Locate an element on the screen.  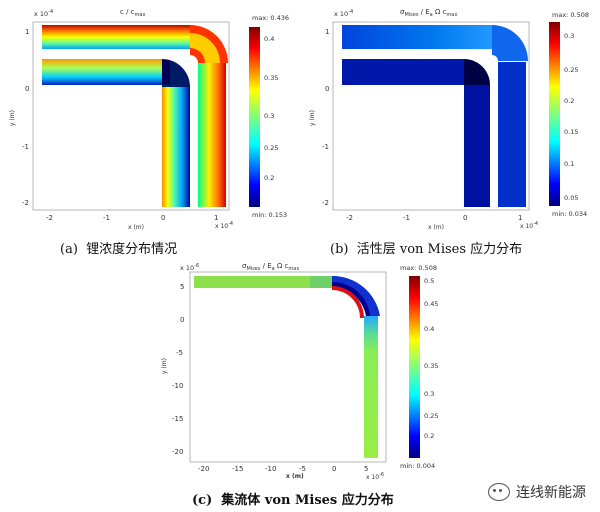
panel-c-ytick: -15 is located at coordinates (177, 419).